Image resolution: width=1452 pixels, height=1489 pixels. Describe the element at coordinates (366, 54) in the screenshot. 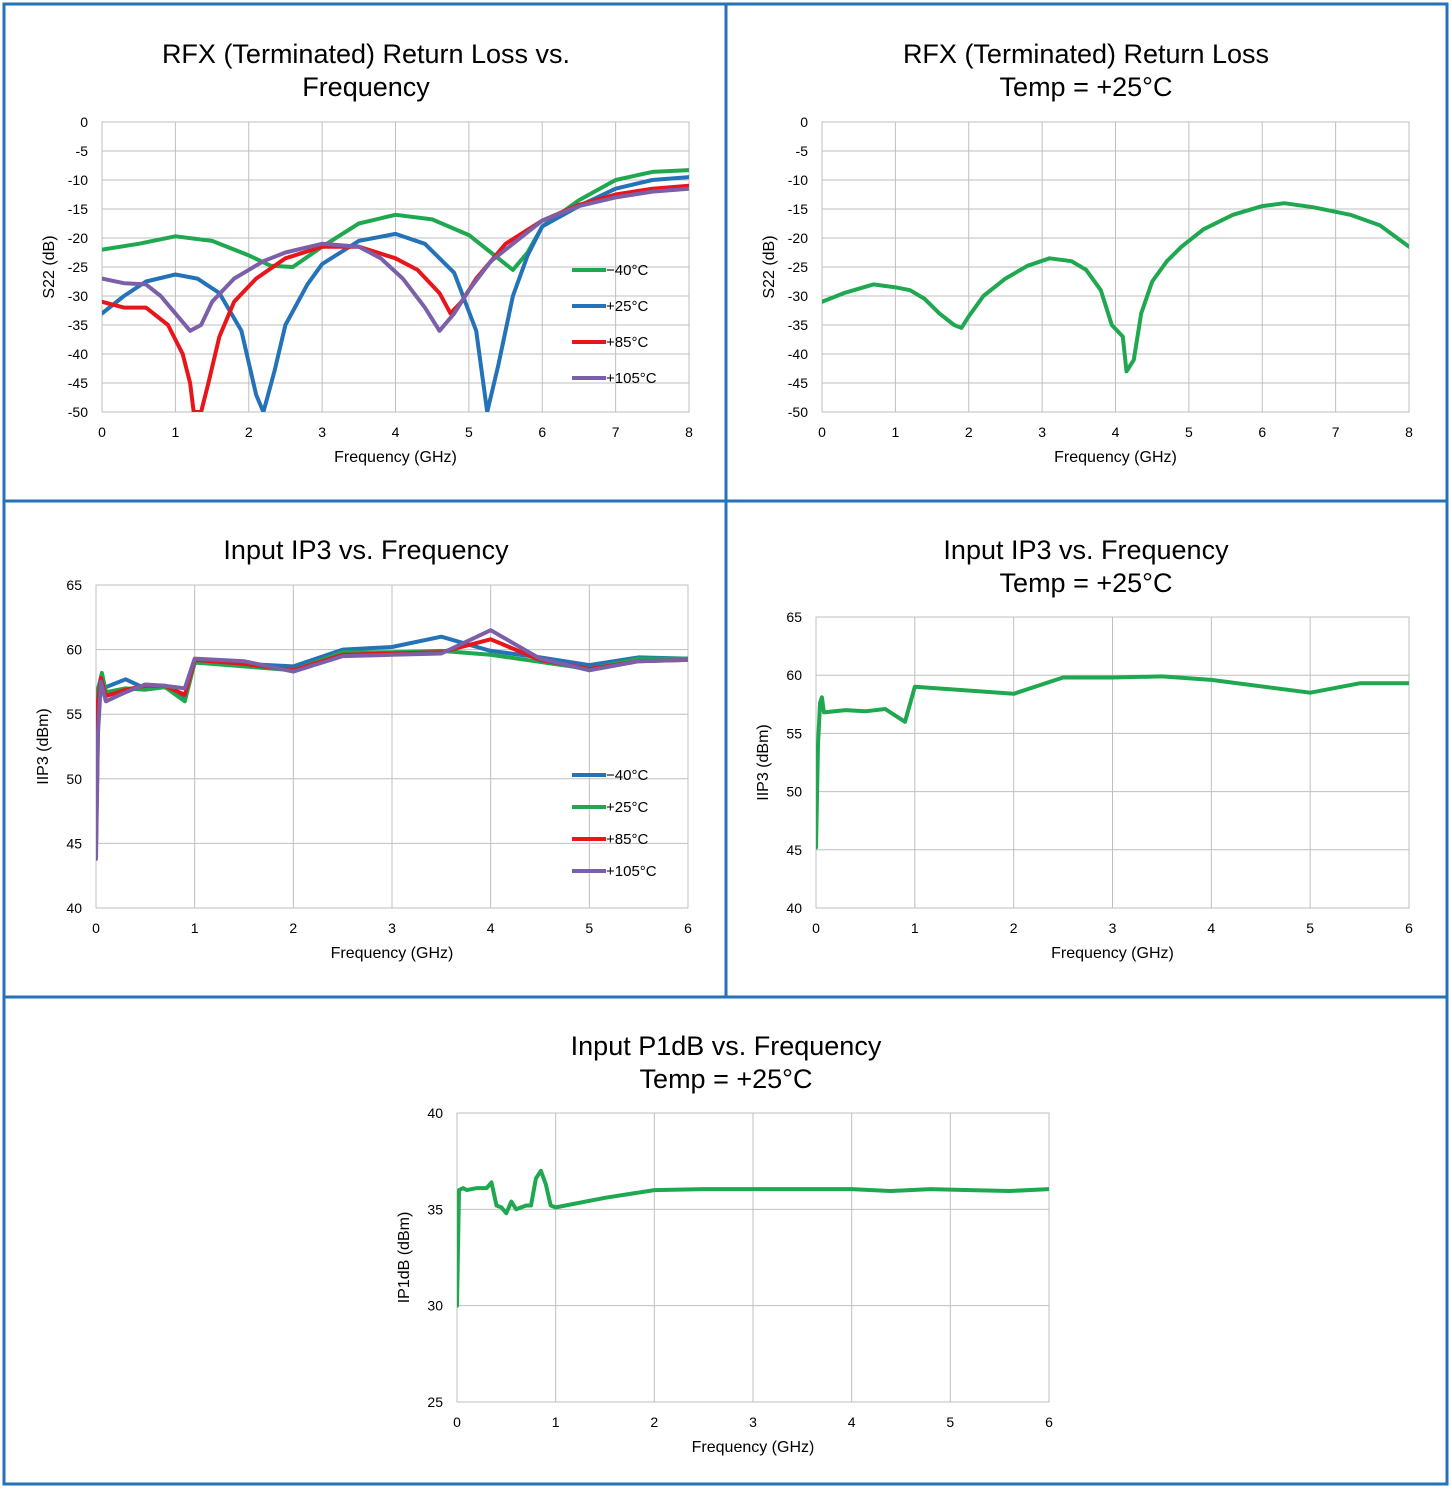

I see `chart-title: RFX (Terminated) Return Loss vs.` at that location.